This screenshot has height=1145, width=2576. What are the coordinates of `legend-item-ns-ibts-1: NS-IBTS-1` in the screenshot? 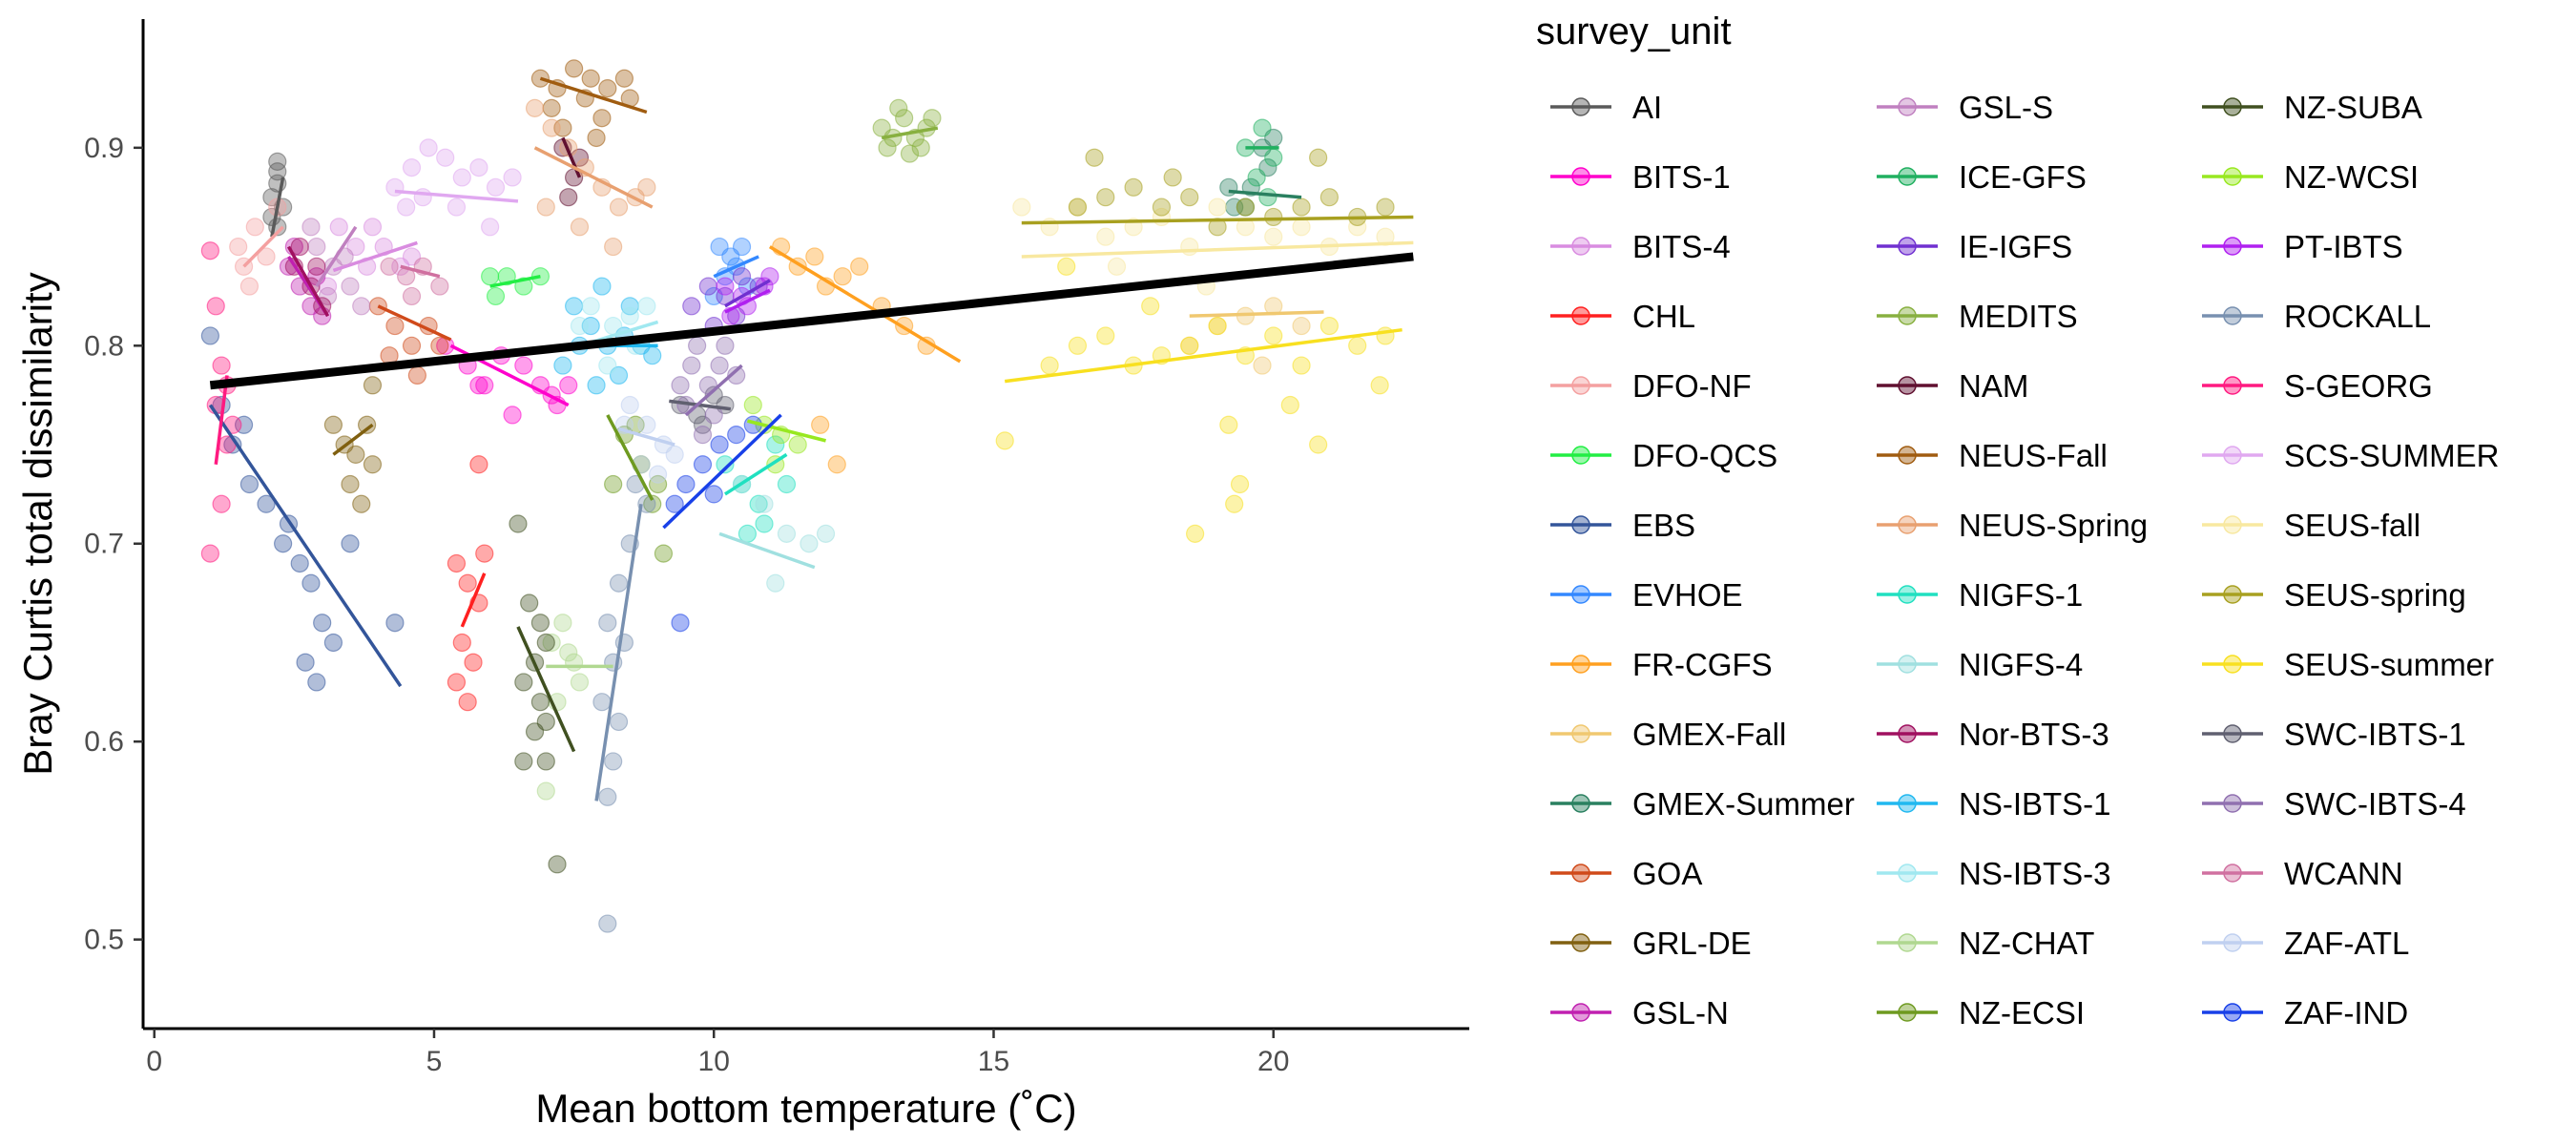 It's located at (1994, 804).